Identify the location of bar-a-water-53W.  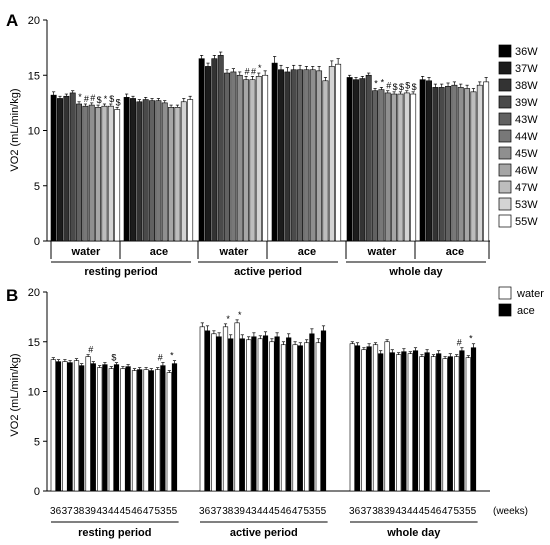
(406, 167).